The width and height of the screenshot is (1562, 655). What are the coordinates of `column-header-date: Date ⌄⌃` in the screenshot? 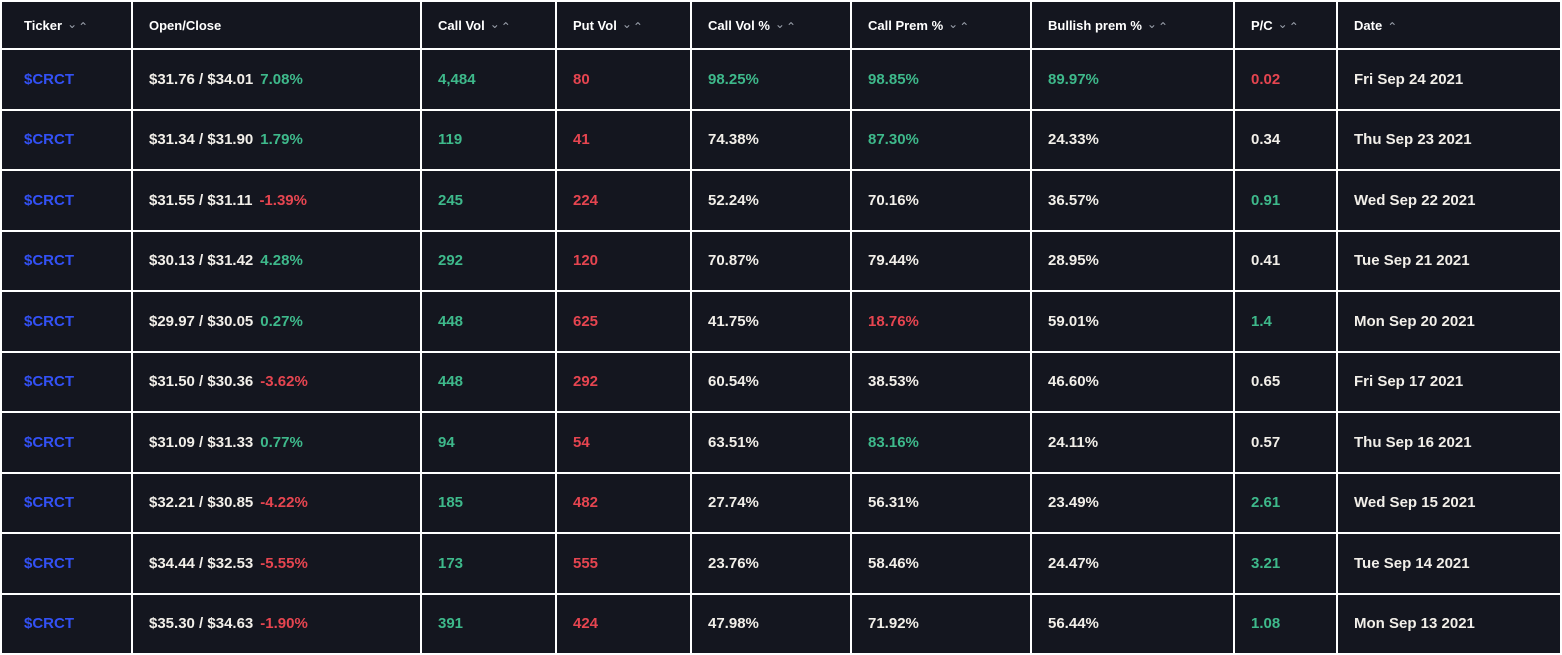 It's located at (1449, 25).